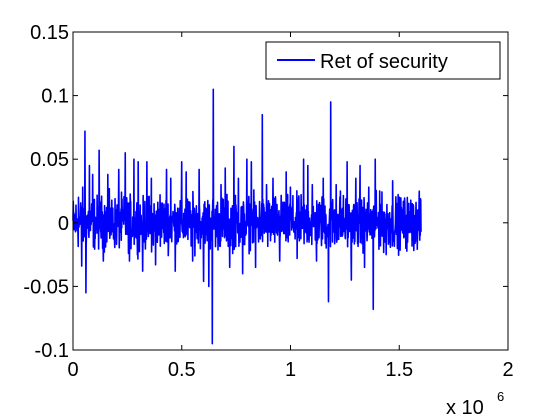 Image resolution: width=560 pixels, height=420 pixels. What do you see at coordinates (290, 370) in the screenshot?
I see `x-tick-label: 1` at bounding box center [290, 370].